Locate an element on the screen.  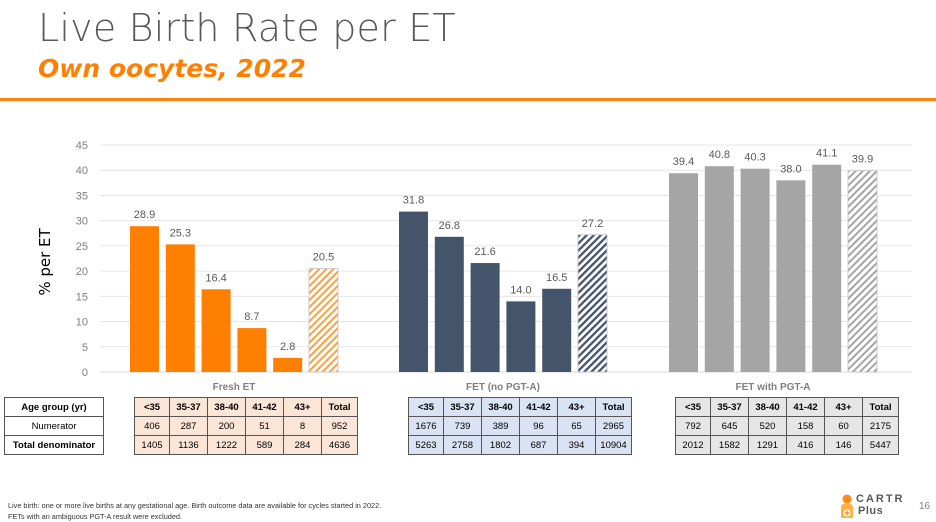
header-cell: 38-40 is located at coordinates (226, 407).